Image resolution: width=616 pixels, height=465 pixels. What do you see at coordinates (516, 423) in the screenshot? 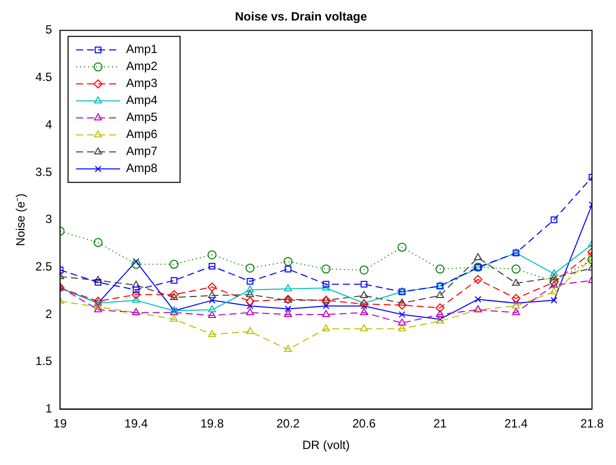
I see `x-tick-label: 21.4` at bounding box center [516, 423].